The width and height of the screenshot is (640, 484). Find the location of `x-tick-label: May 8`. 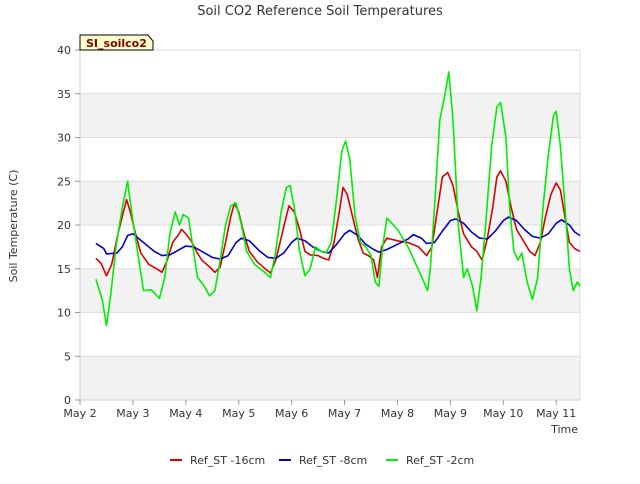

x-tick-label: May 8 is located at coordinates (397, 413).